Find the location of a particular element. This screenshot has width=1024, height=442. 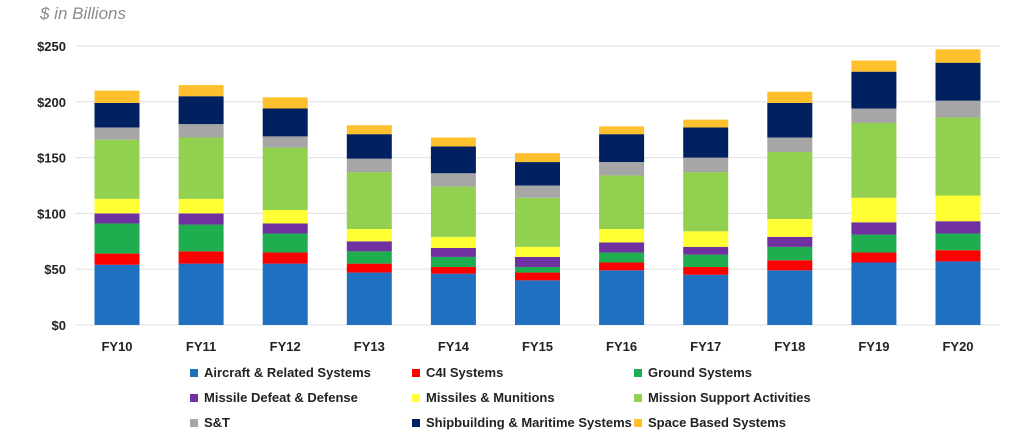

x-tick-label: FY15 is located at coordinates (537, 346).